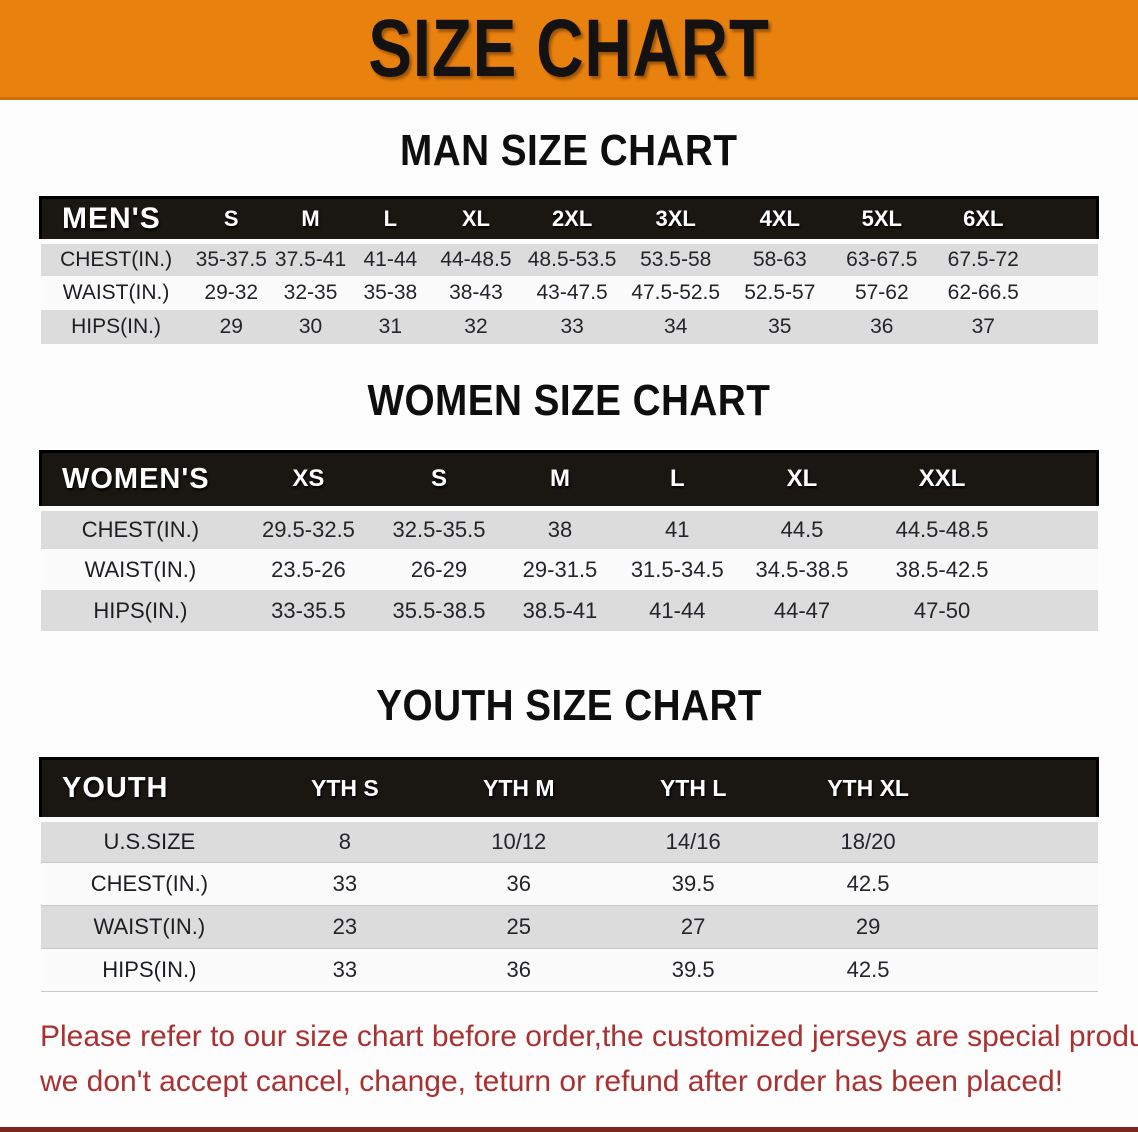 This screenshot has height=1132, width=1138. I want to click on womens-header-spacer, so click(1056, 479).